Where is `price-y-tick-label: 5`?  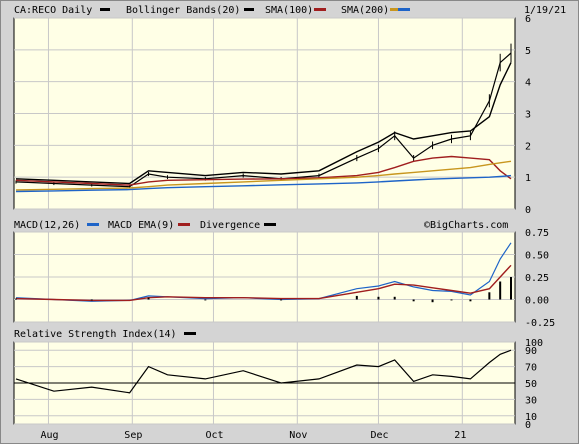 price-y-tick-label: 5 is located at coordinates (528, 51).